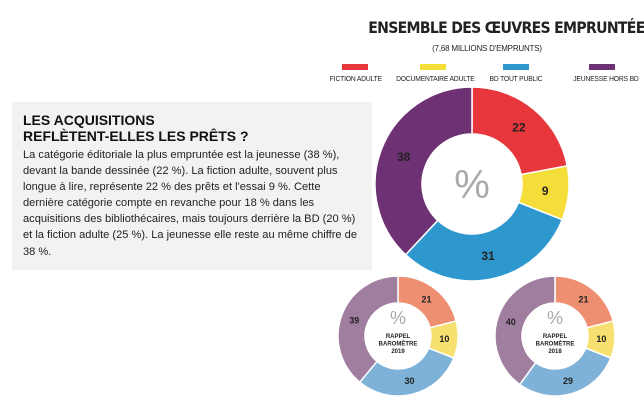 This screenshot has height=414, width=644. I want to click on donut-1-value-label: 21, so click(426, 299).